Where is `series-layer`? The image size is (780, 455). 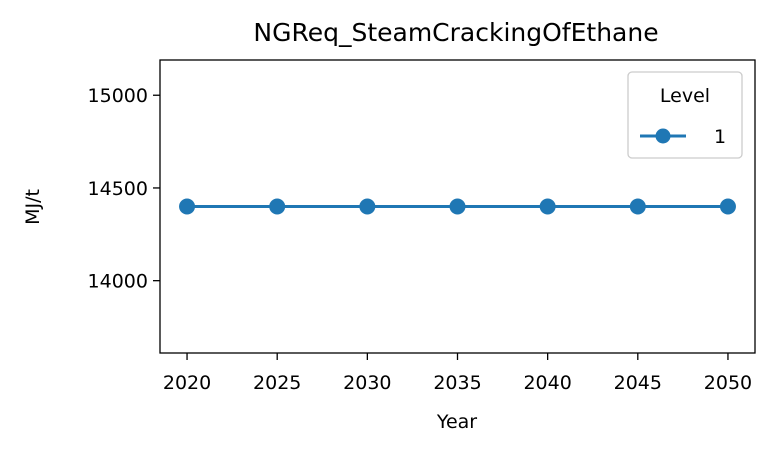 series-layer is located at coordinates (457, 206).